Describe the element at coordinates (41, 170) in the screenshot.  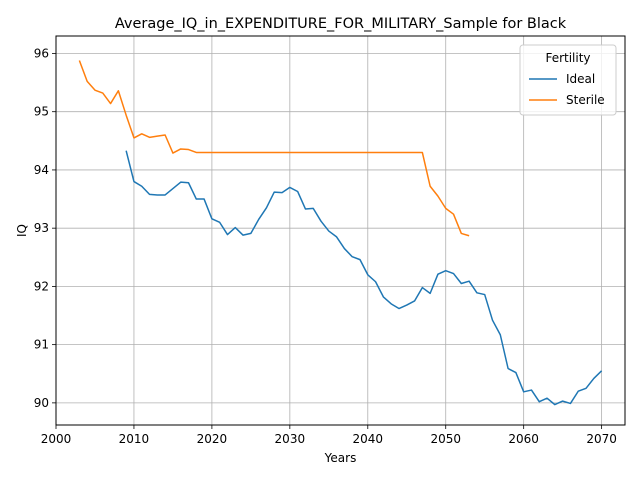
I see `y-tick-label: 94` at that location.